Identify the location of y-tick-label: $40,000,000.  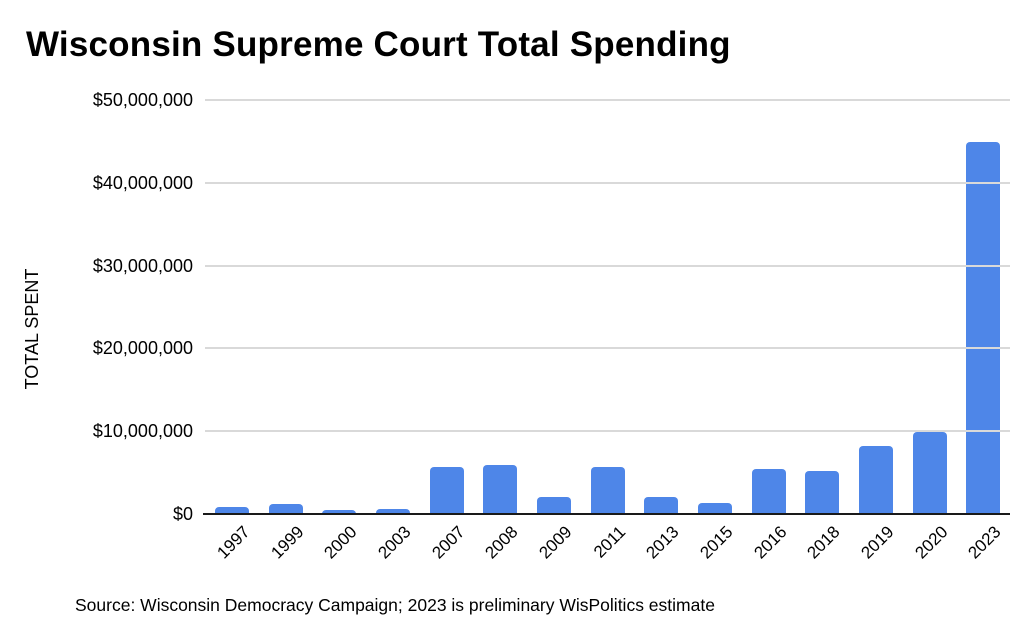
(142, 182).